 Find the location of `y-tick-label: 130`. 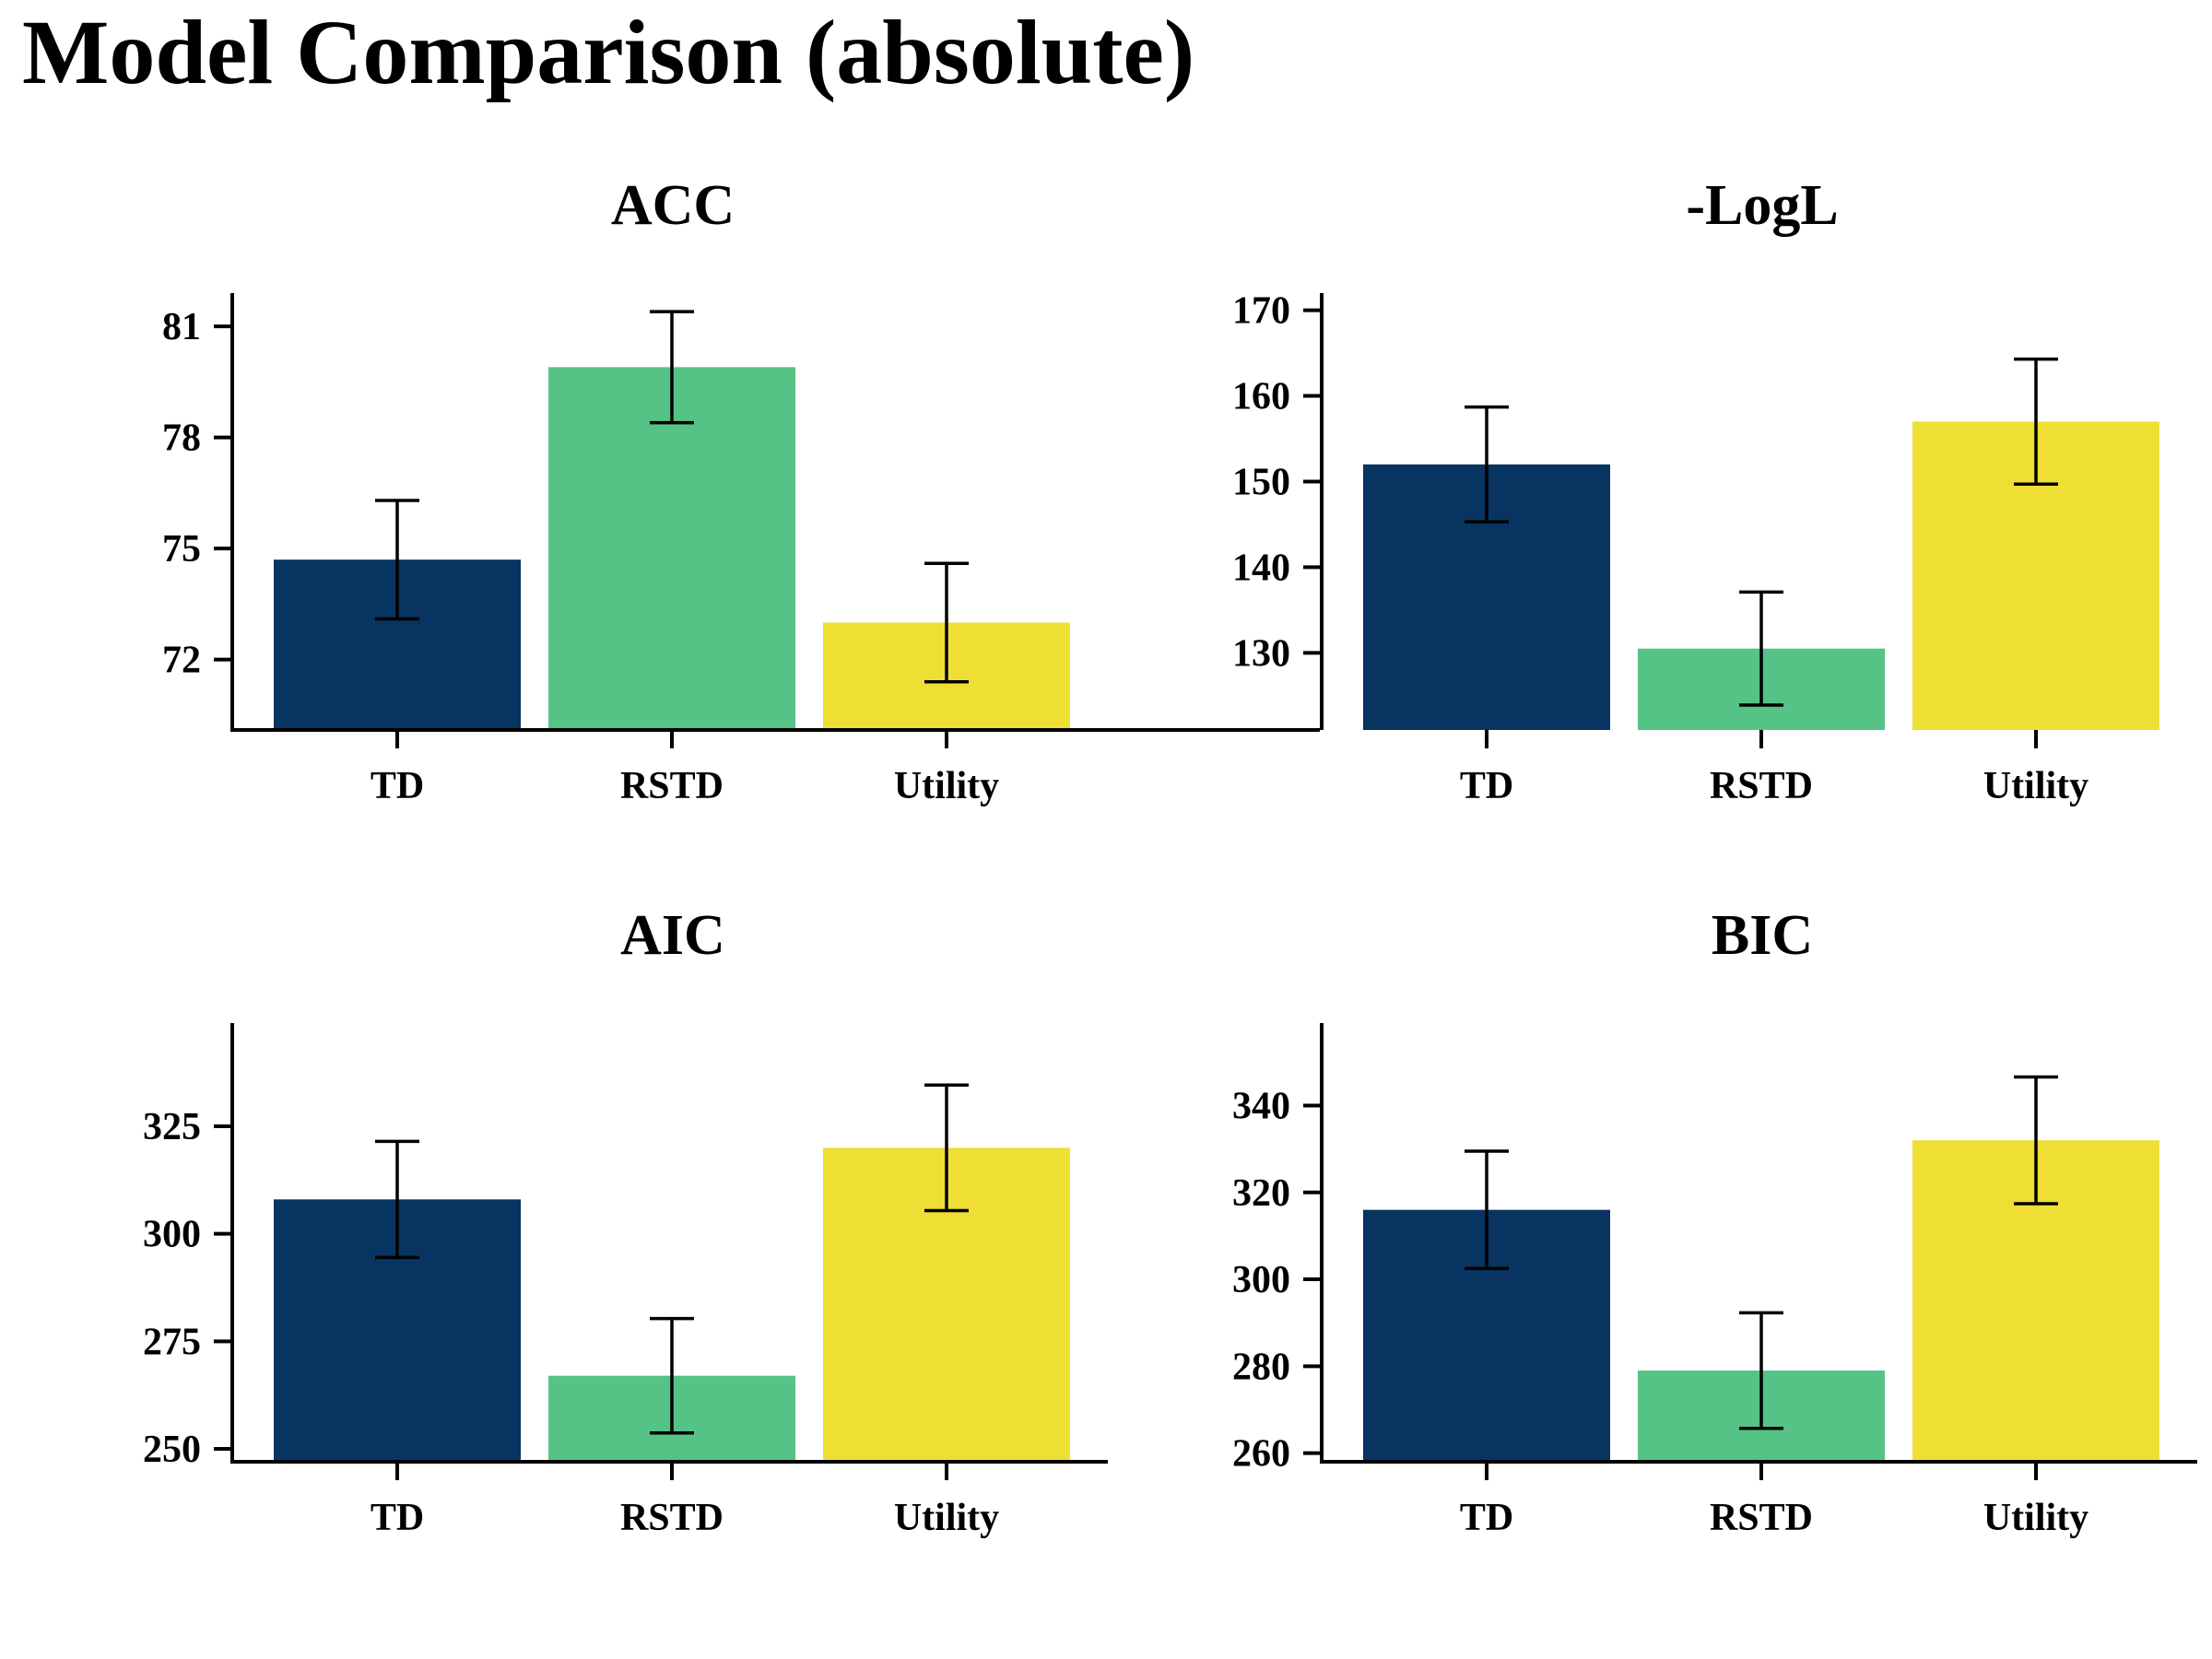

y-tick-label: 130 is located at coordinates (1261, 653).